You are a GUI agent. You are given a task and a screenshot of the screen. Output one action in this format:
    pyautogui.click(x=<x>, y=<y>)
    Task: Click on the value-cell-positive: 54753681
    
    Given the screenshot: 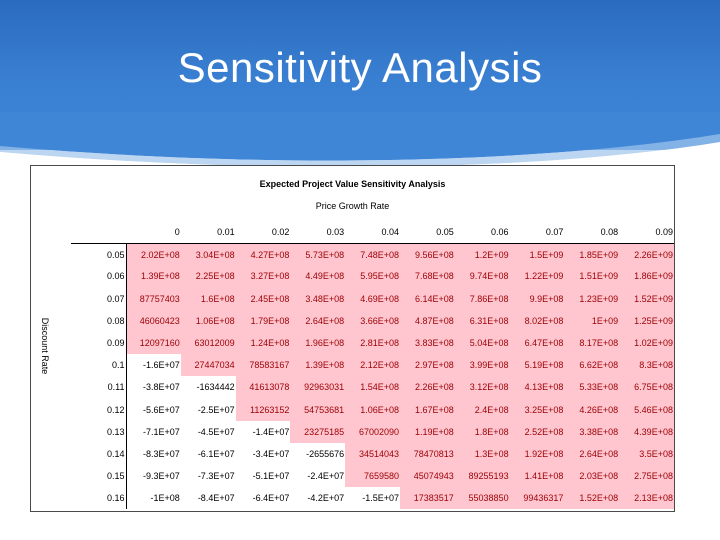 What is the action you would take?
    pyautogui.click(x=318, y=409)
    